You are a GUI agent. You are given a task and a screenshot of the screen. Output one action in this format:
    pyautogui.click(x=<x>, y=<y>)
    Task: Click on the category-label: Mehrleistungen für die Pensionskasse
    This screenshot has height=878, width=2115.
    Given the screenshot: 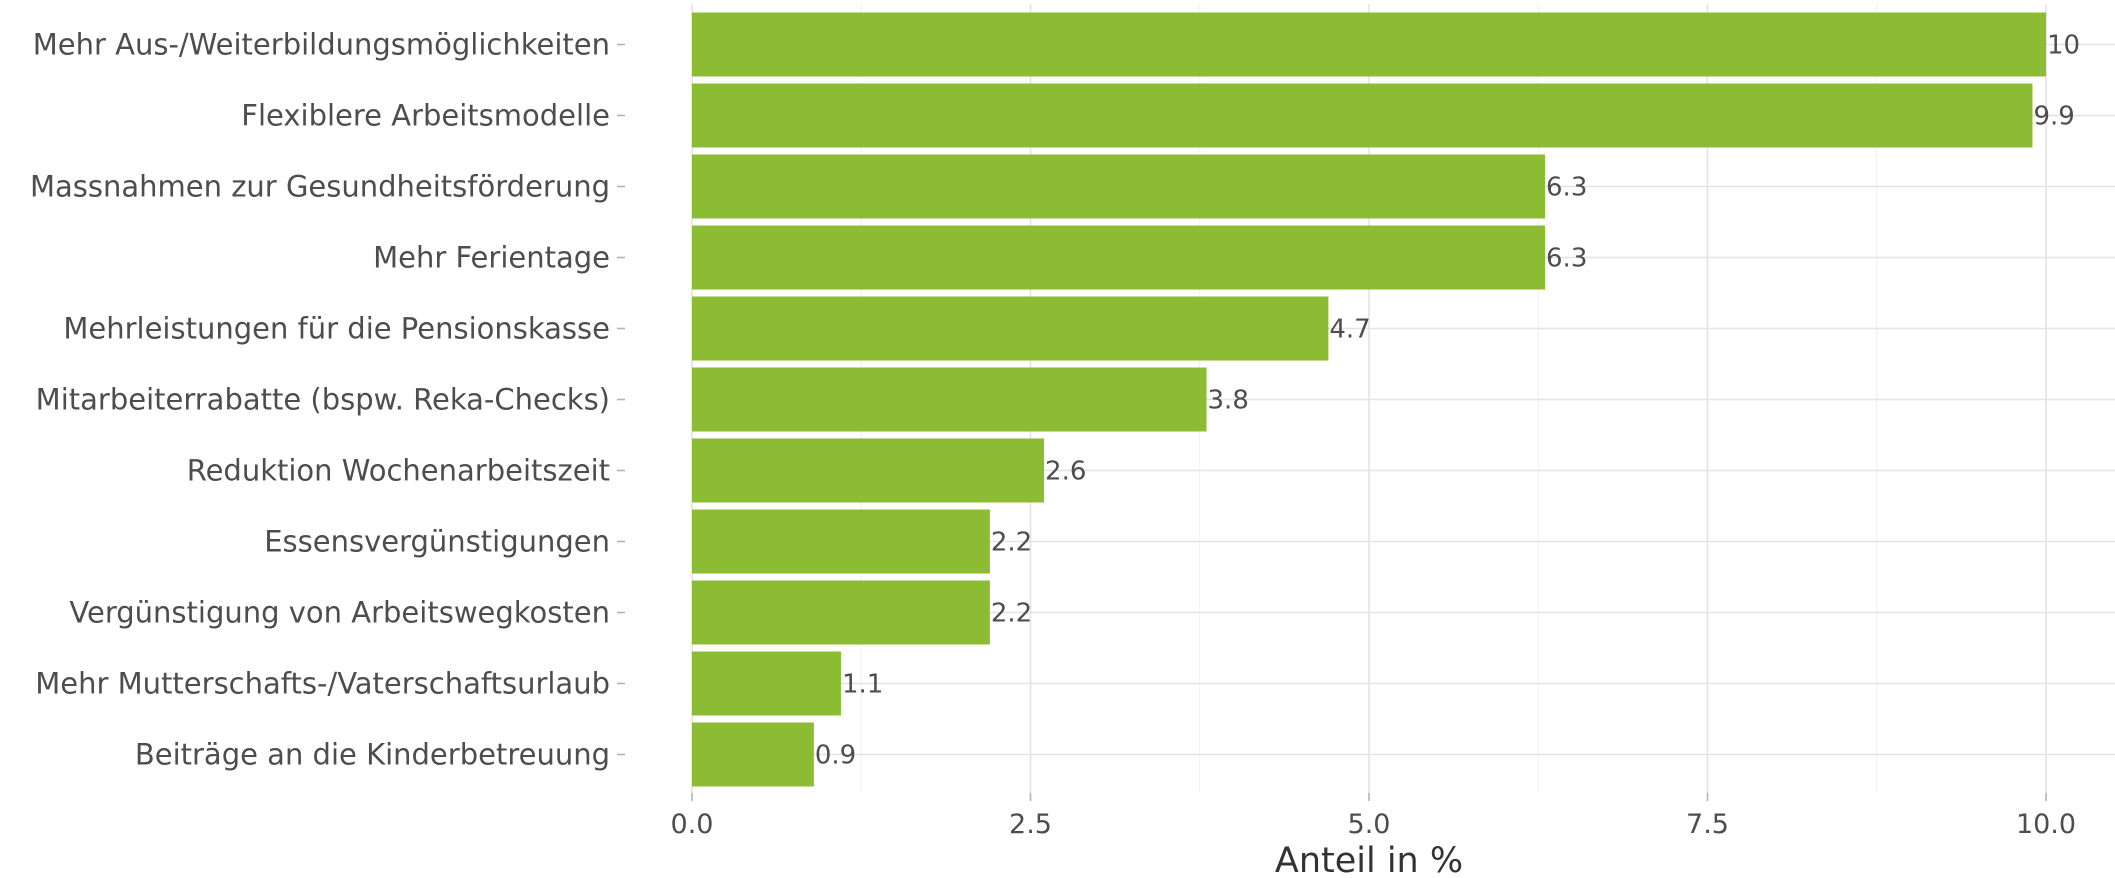 What is the action you would take?
    pyautogui.click(x=336, y=329)
    